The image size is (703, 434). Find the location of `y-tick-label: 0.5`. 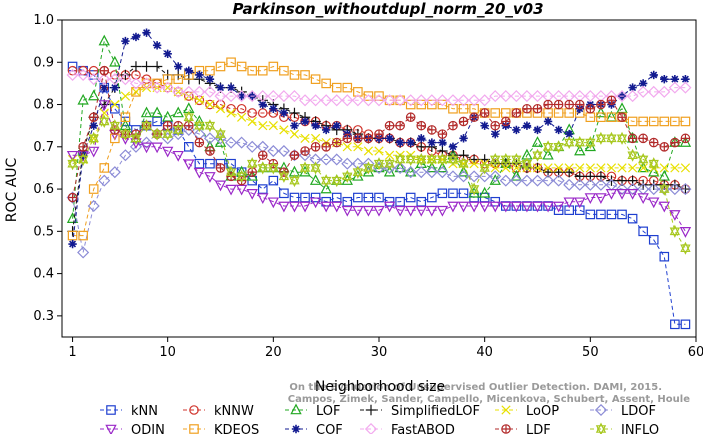

y-tick-label: 0.5 is located at coordinates (43, 231).